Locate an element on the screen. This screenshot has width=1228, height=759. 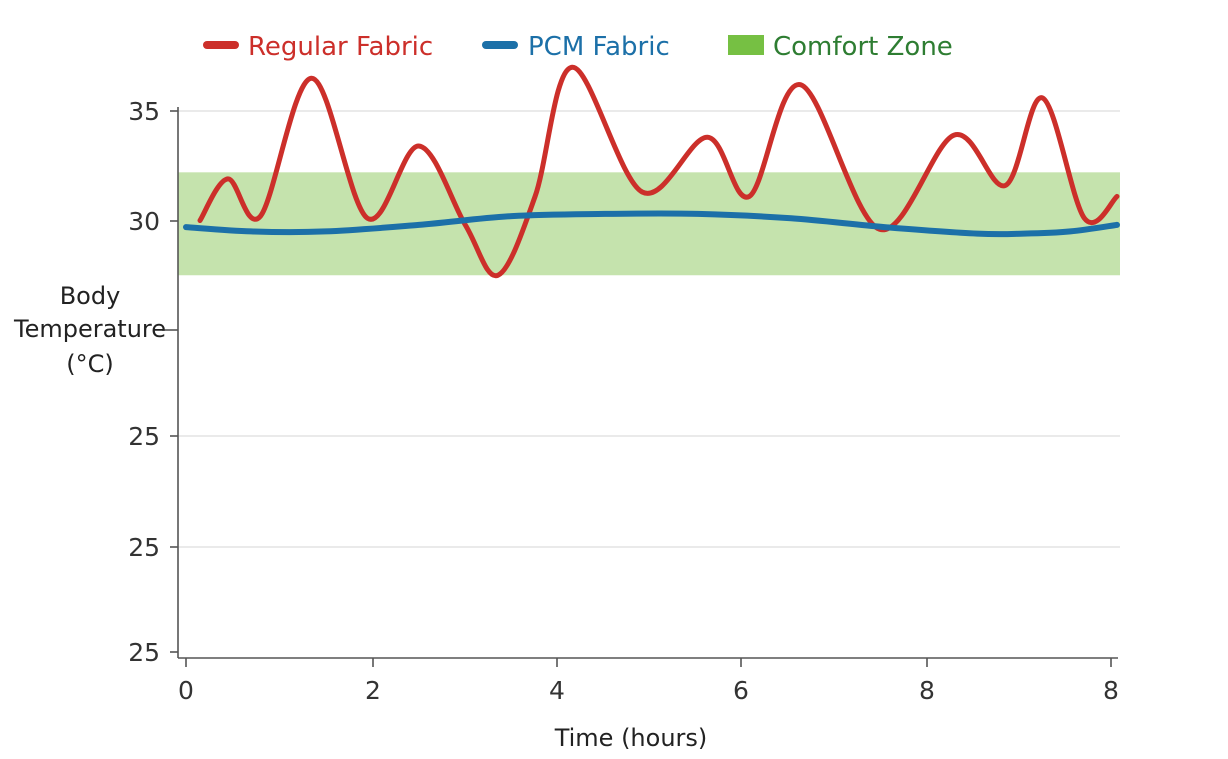
legend-swatch-comfort-zone is located at coordinates (746, 45).